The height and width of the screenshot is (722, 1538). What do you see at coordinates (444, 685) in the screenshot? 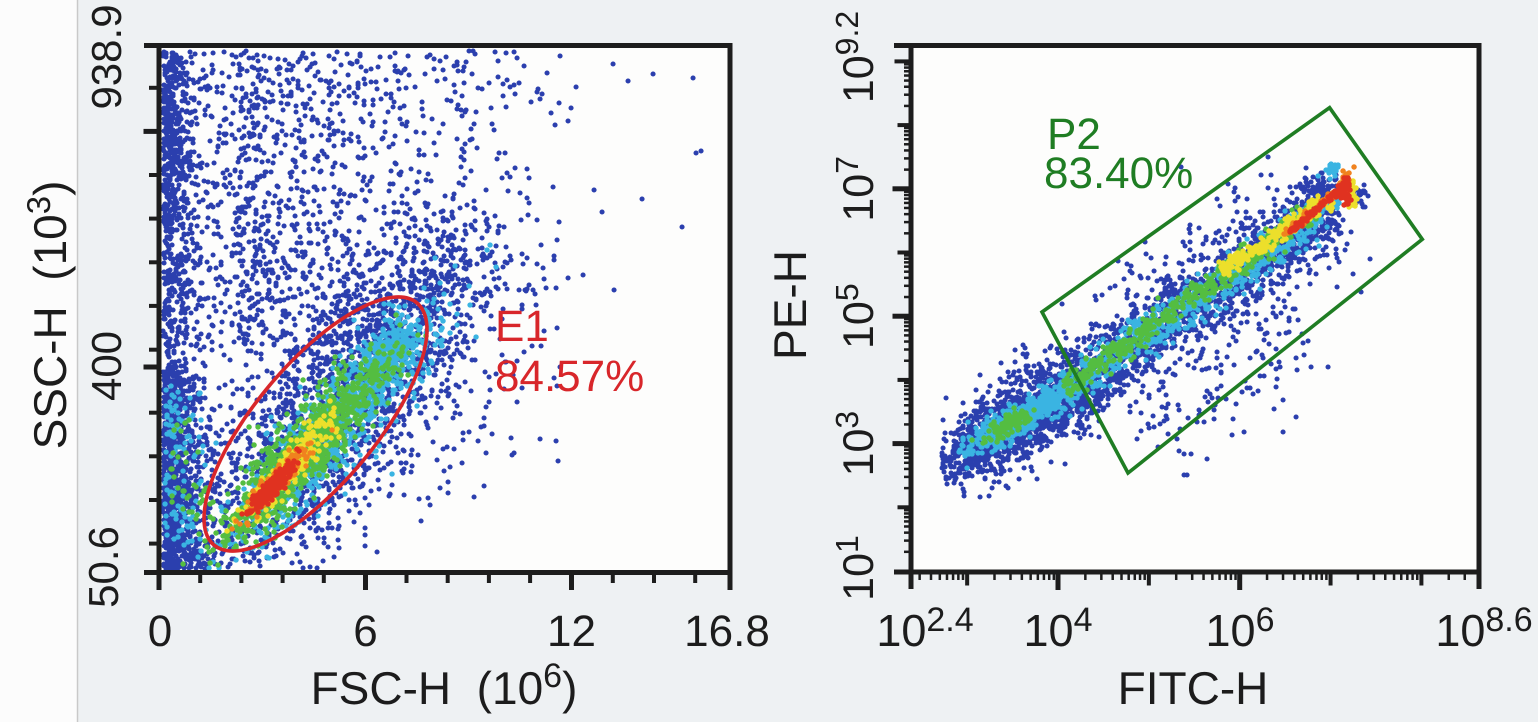
I see `svg-text: FSC-H (106)` at bounding box center [444, 685].